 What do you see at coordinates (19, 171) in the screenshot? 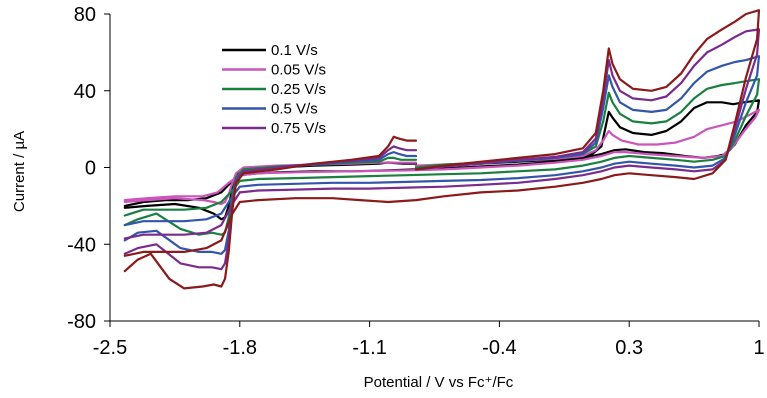
I see `y-axis-title: Current / µA` at bounding box center [19, 171].